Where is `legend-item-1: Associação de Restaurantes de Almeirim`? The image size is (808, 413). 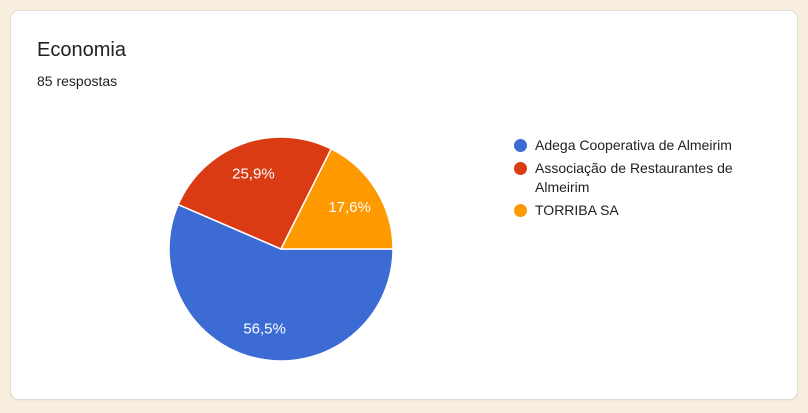 legend-item-1: Associação de Restaurantes de Almeirim is located at coordinates (646, 178).